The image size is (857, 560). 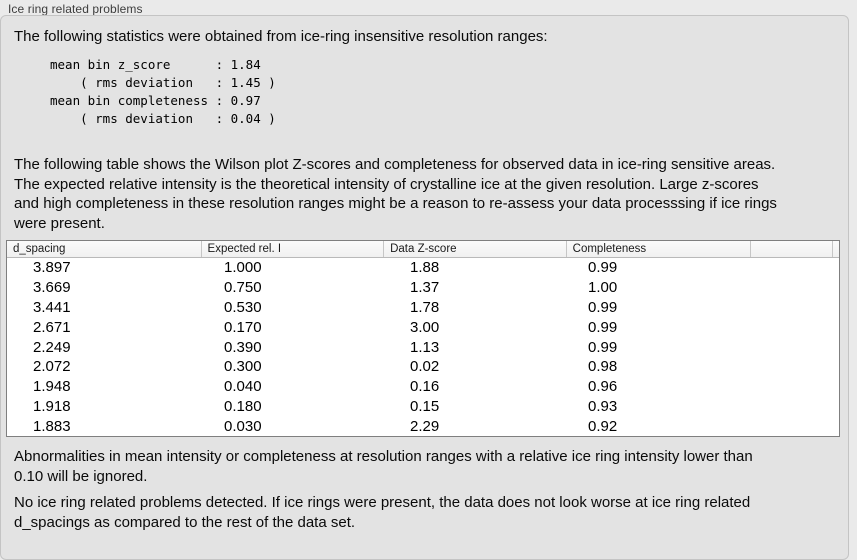 I want to click on cell-expected-rel-i: 0.530, so click(x=243, y=307).